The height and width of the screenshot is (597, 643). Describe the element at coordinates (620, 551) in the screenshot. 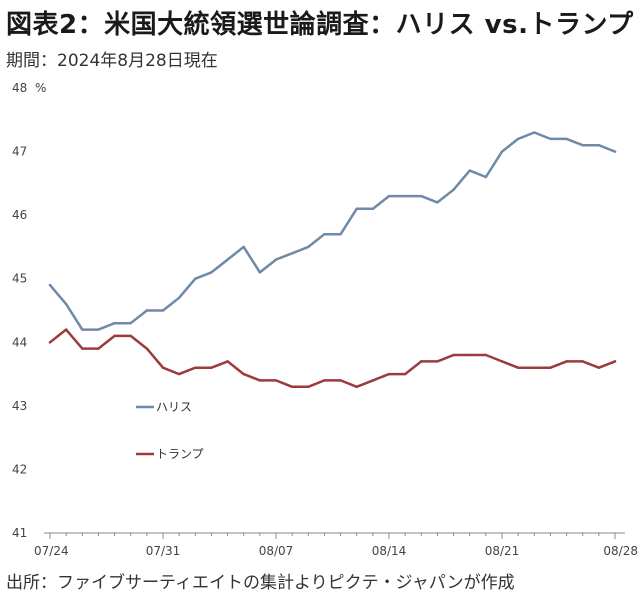

I see `x-tick-label: 08/28` at that location.